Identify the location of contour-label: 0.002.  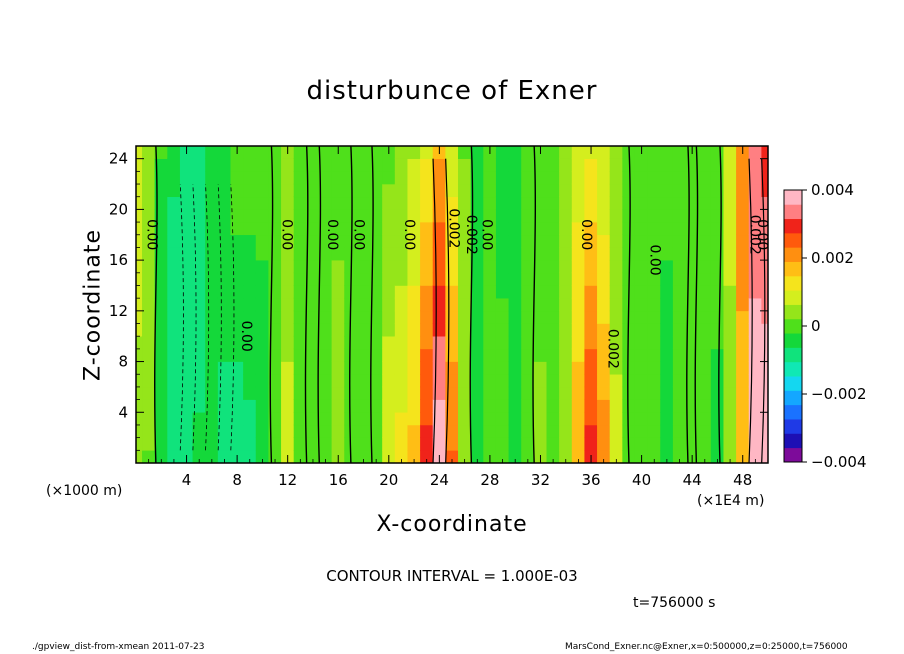
(613, 349).